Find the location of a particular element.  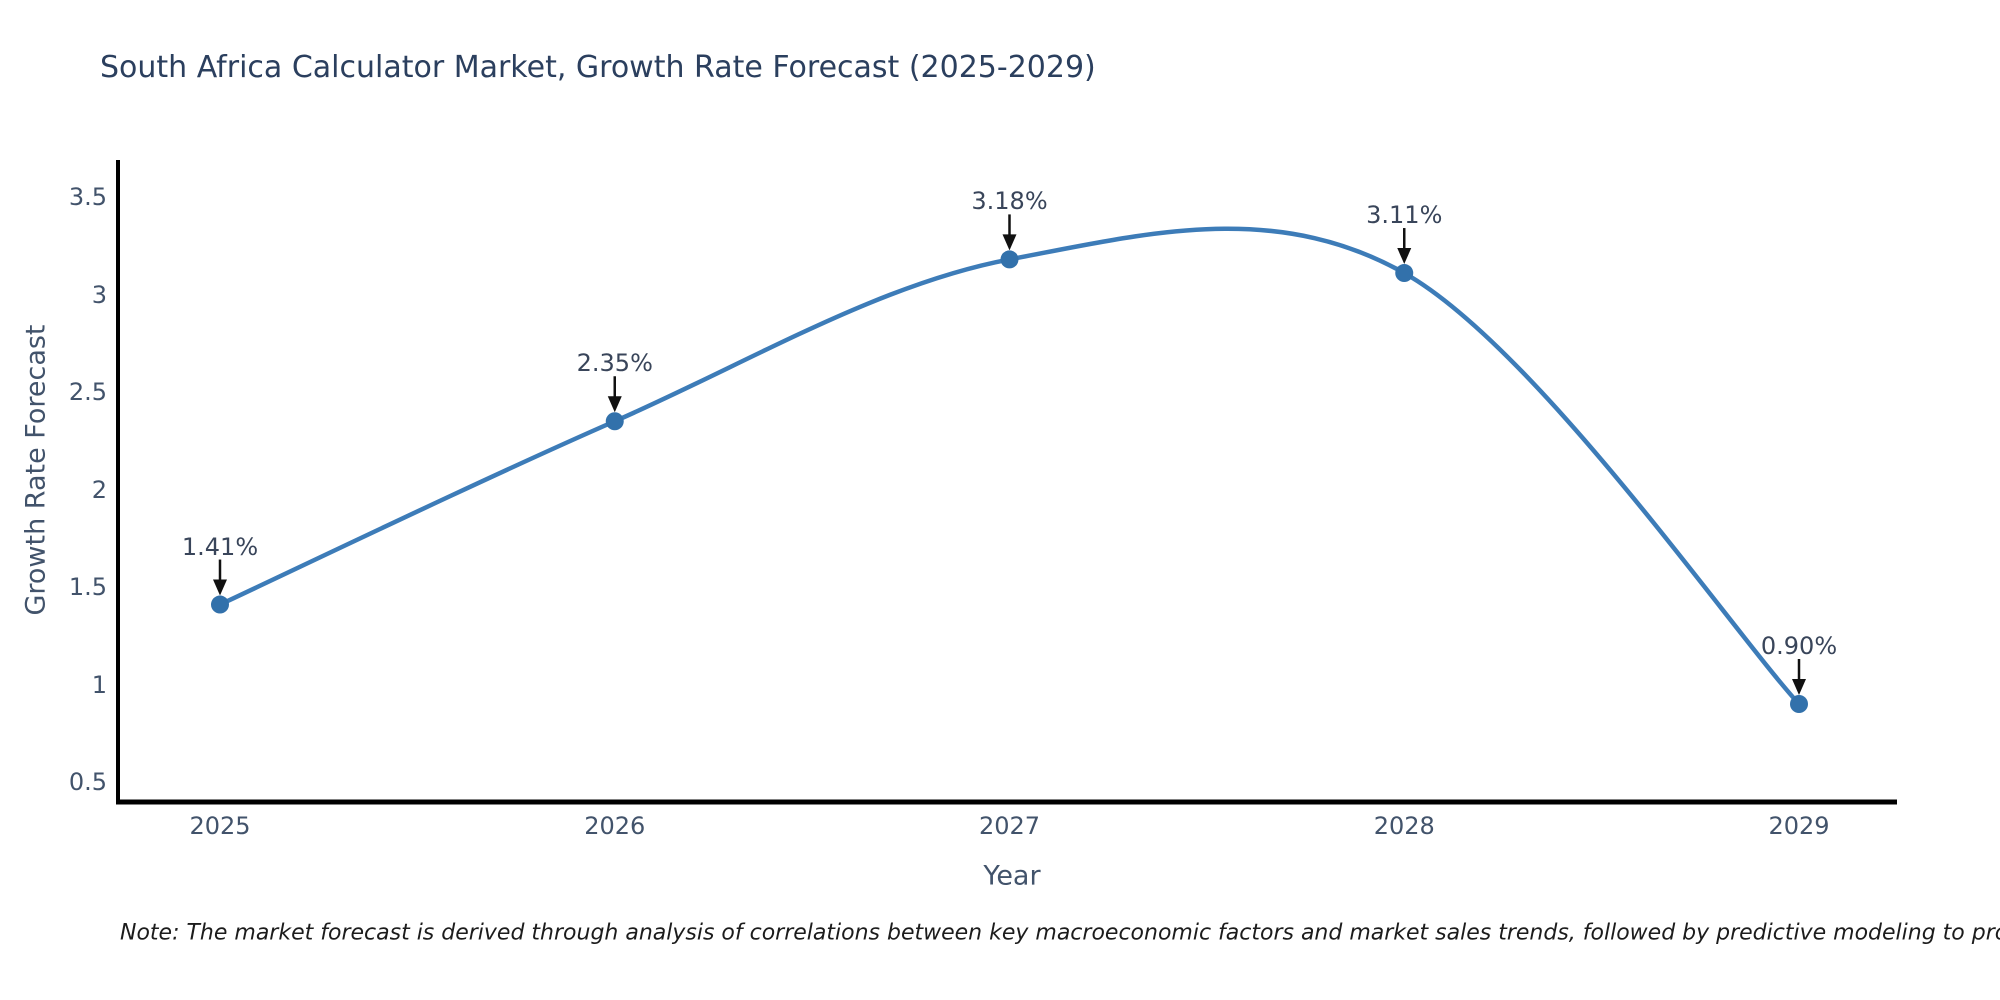

x-tick-label: 2025 is located at coordinates (220, 826).